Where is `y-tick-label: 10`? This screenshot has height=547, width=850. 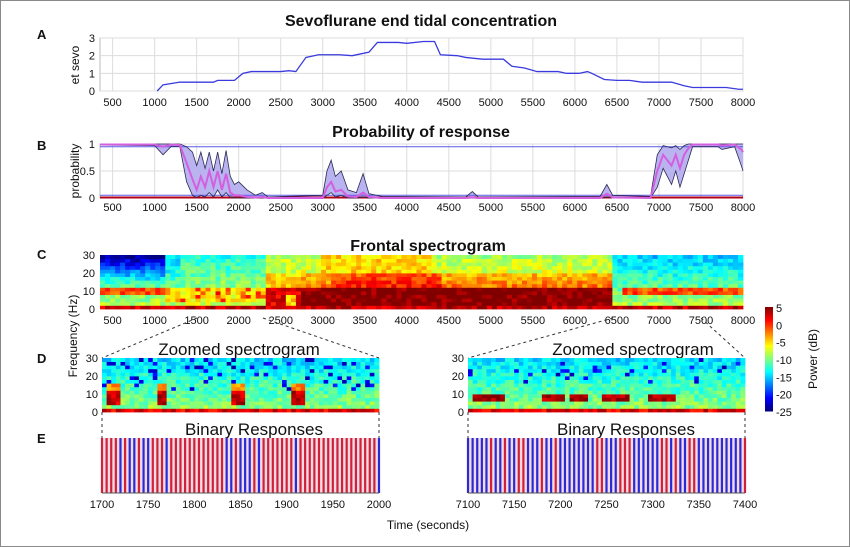 y-tick-label: 10 is located at coordinates (458, 395).